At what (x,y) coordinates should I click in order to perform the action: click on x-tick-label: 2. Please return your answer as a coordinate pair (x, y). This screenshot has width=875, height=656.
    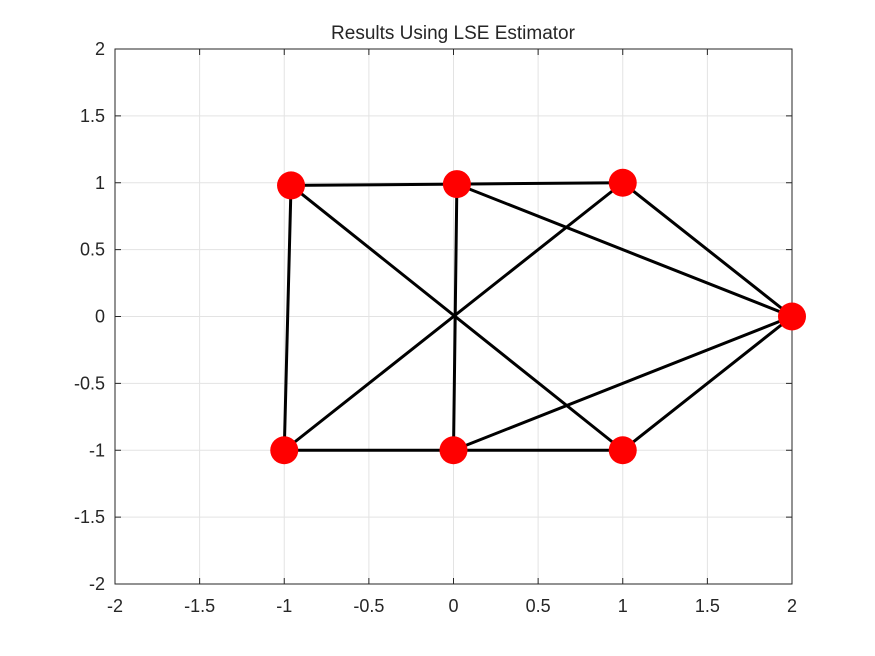
    Looking at the image, I should click on (792, 606).